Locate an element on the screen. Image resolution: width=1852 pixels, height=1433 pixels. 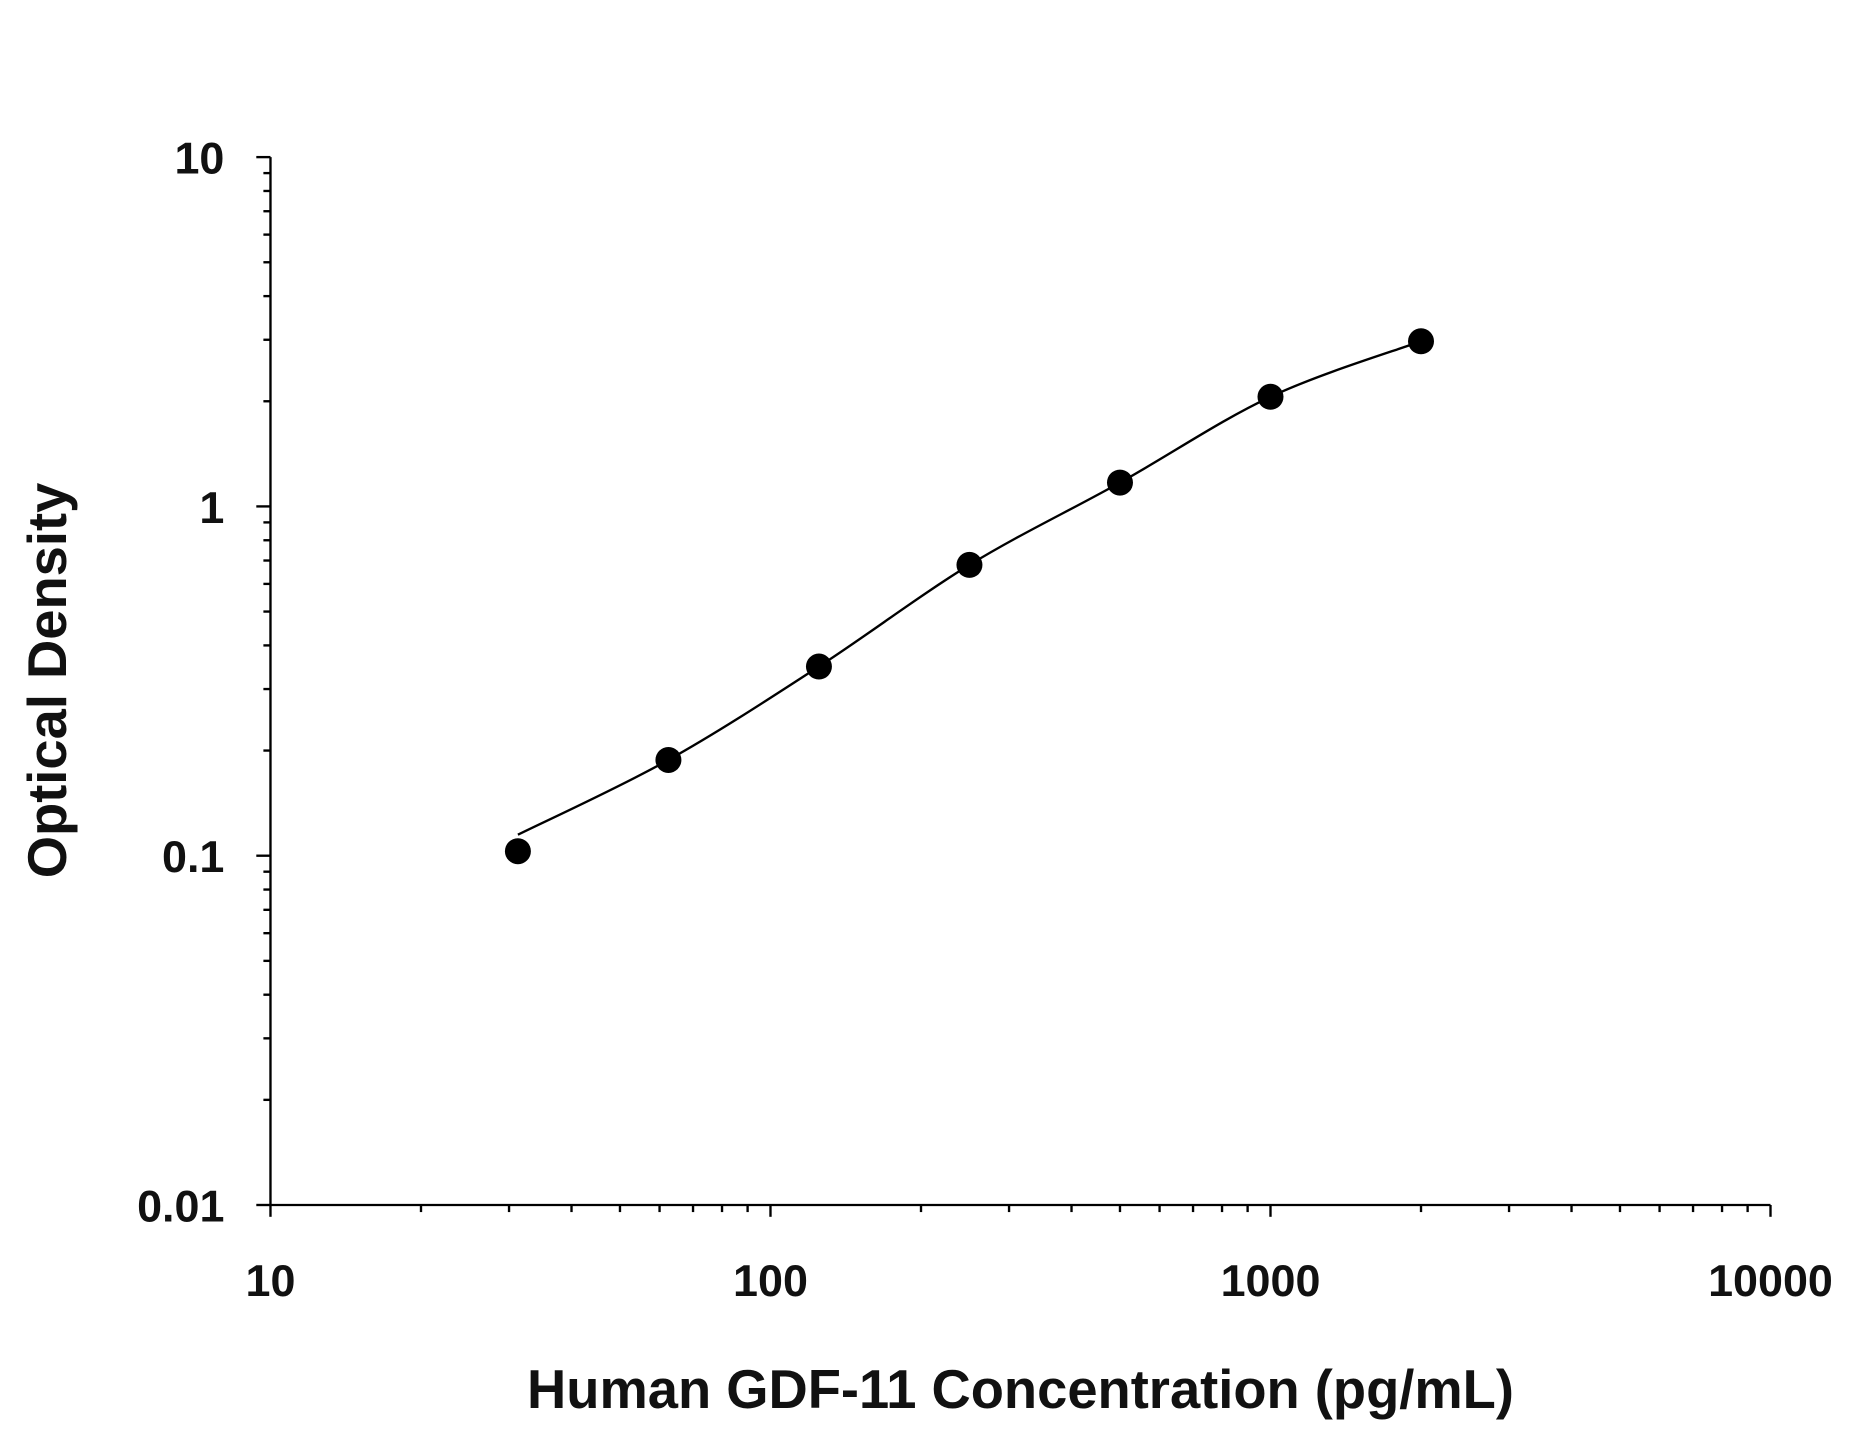
y-tick-label: 0.1 is located at coordinates (193, 856).